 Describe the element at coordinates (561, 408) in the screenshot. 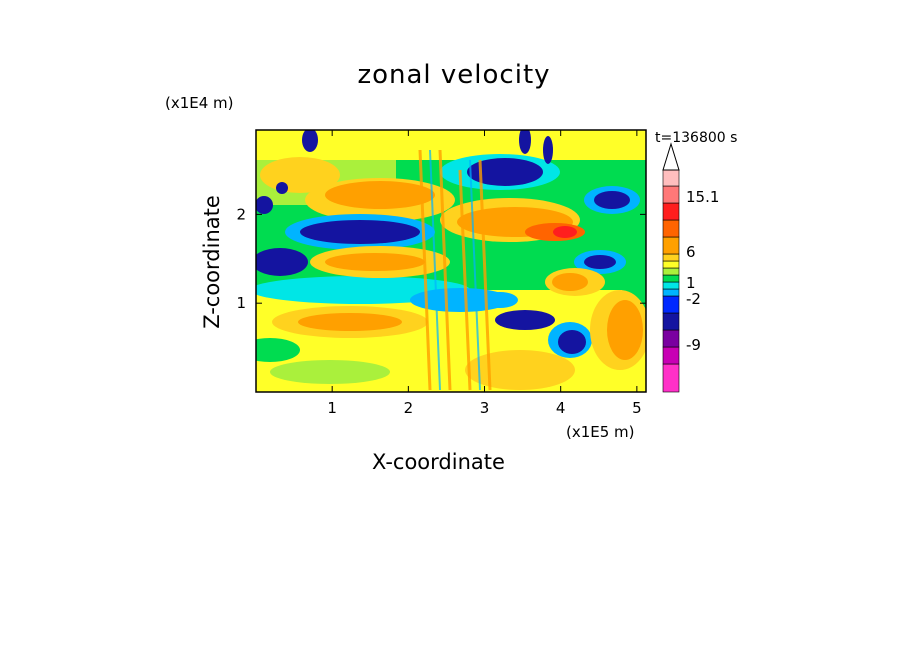

I see `x-tick-label: 4` at that location.